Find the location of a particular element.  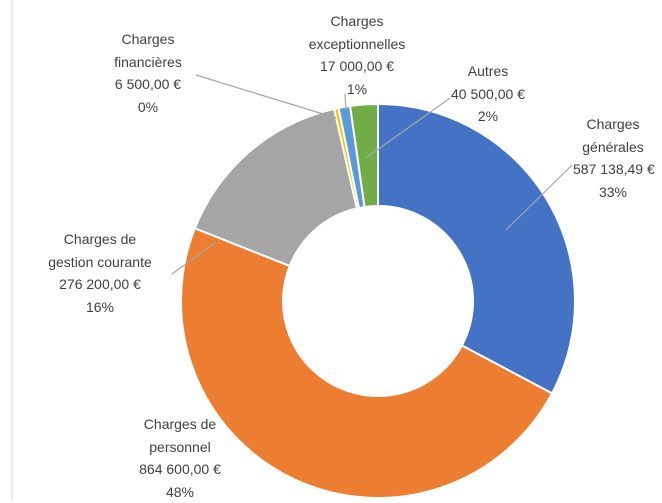

data-label: Charges financières 6 500,00 €0% is located at coordinates (148, 73).